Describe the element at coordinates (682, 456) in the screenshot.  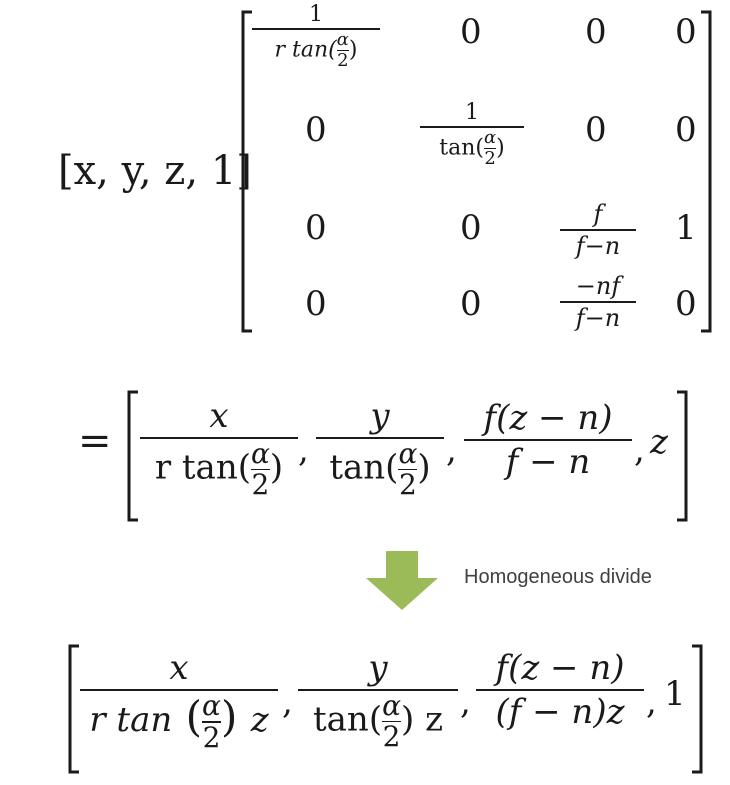
I see `result-right-bracket` at that location.